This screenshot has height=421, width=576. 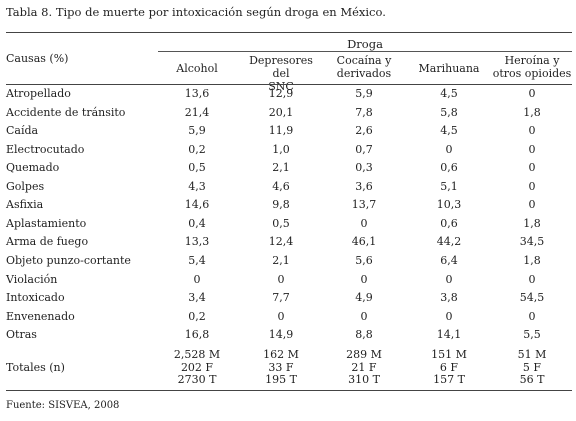 I want to click on table-row: Otras 16,8 14,9 8,8 14,1 5,5, so click(x=288, y=337).